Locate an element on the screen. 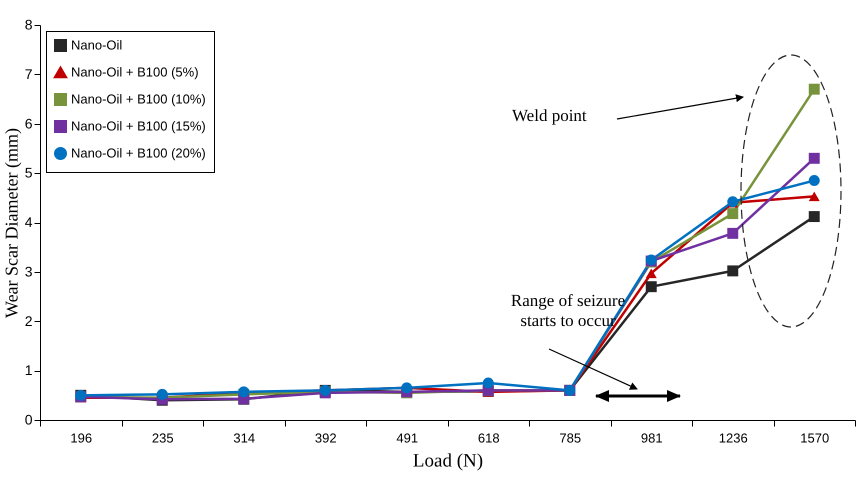 The image size is (861, 497). legend-label: Nano-Oil is located at coordinates (96, 45).